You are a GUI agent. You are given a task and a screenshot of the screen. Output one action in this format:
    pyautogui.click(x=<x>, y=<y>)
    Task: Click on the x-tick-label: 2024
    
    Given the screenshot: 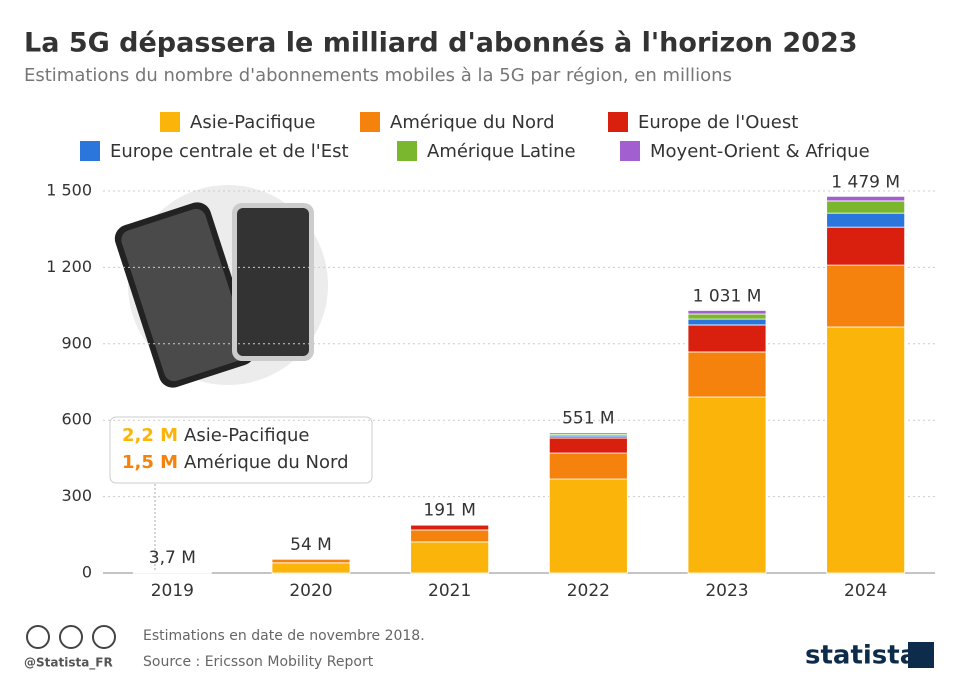 What is the action you would take?
    pyautogui.click(x=865, y=591)
    